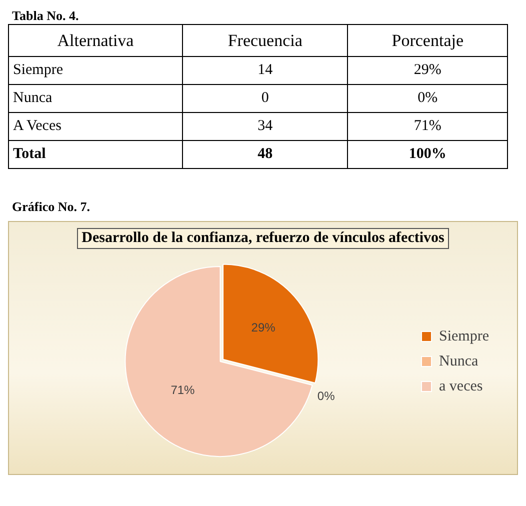 This screenshot has height=506, width=526. What do you see at coordinates (428, 40) in the screenshot?
I see `text: Porcentaje` at bounding box center [428, 40].